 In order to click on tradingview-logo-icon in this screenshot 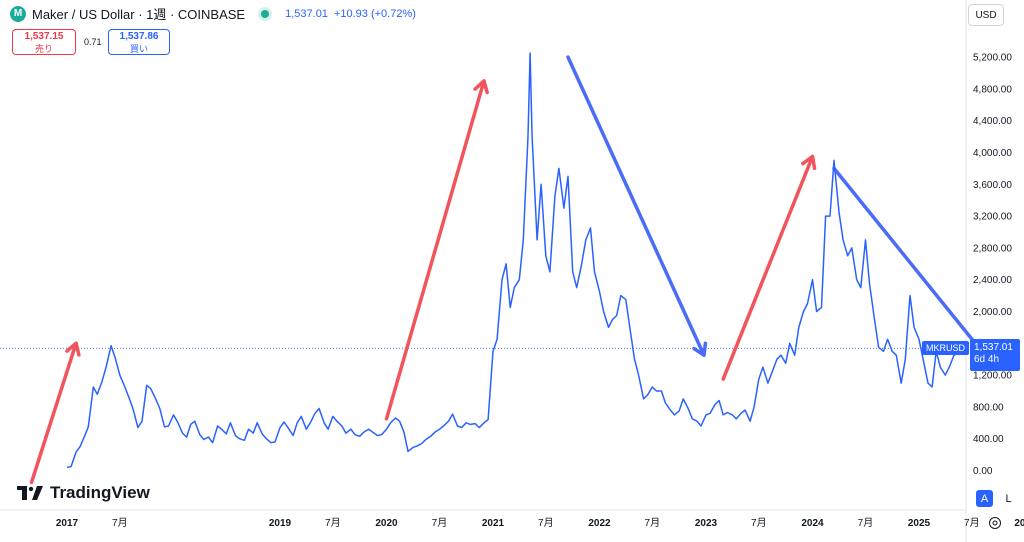, I will do `click(30, 493)`.